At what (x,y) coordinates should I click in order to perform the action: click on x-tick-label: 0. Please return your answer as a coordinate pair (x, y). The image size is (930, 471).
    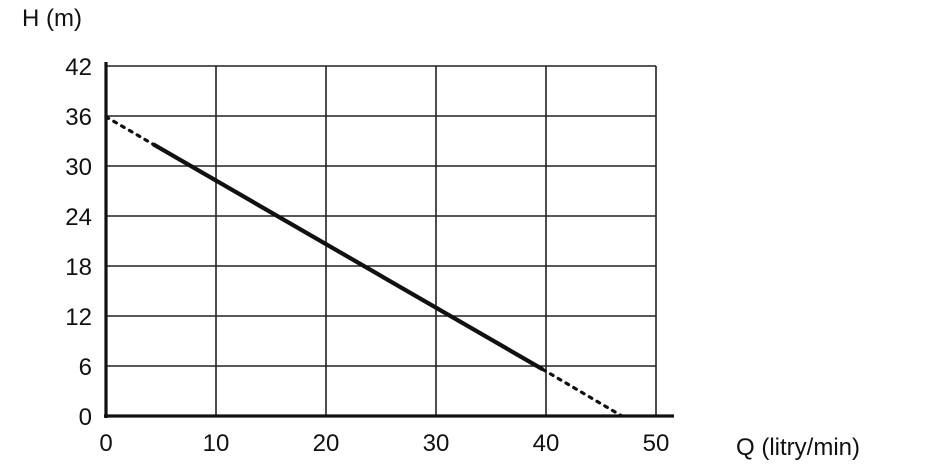
    Looking at the image, I should click on (105, 443).